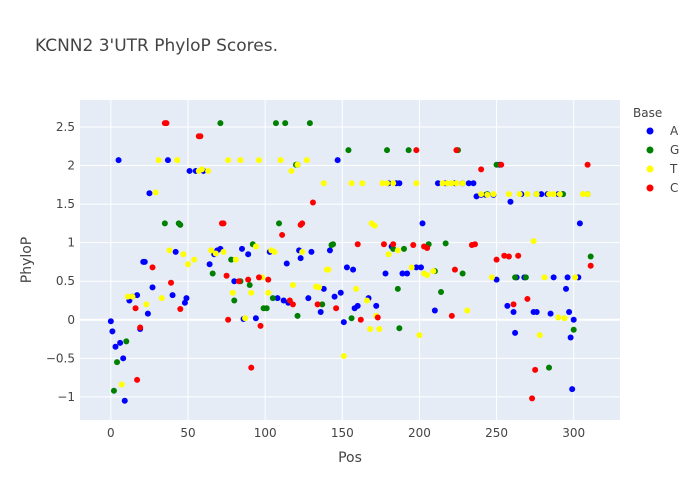  What do you see at coordinates (419, 433) in the screenshot?
I see `x-tick-label: 200` at bounding box center [419, 433].